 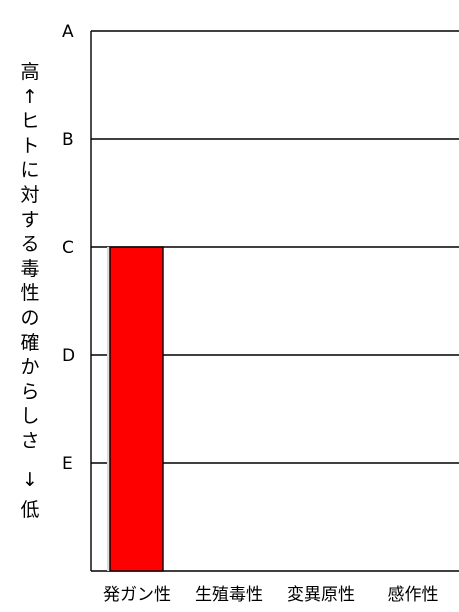 I want to click on y-label-char: す, so click(x=30, y=219).